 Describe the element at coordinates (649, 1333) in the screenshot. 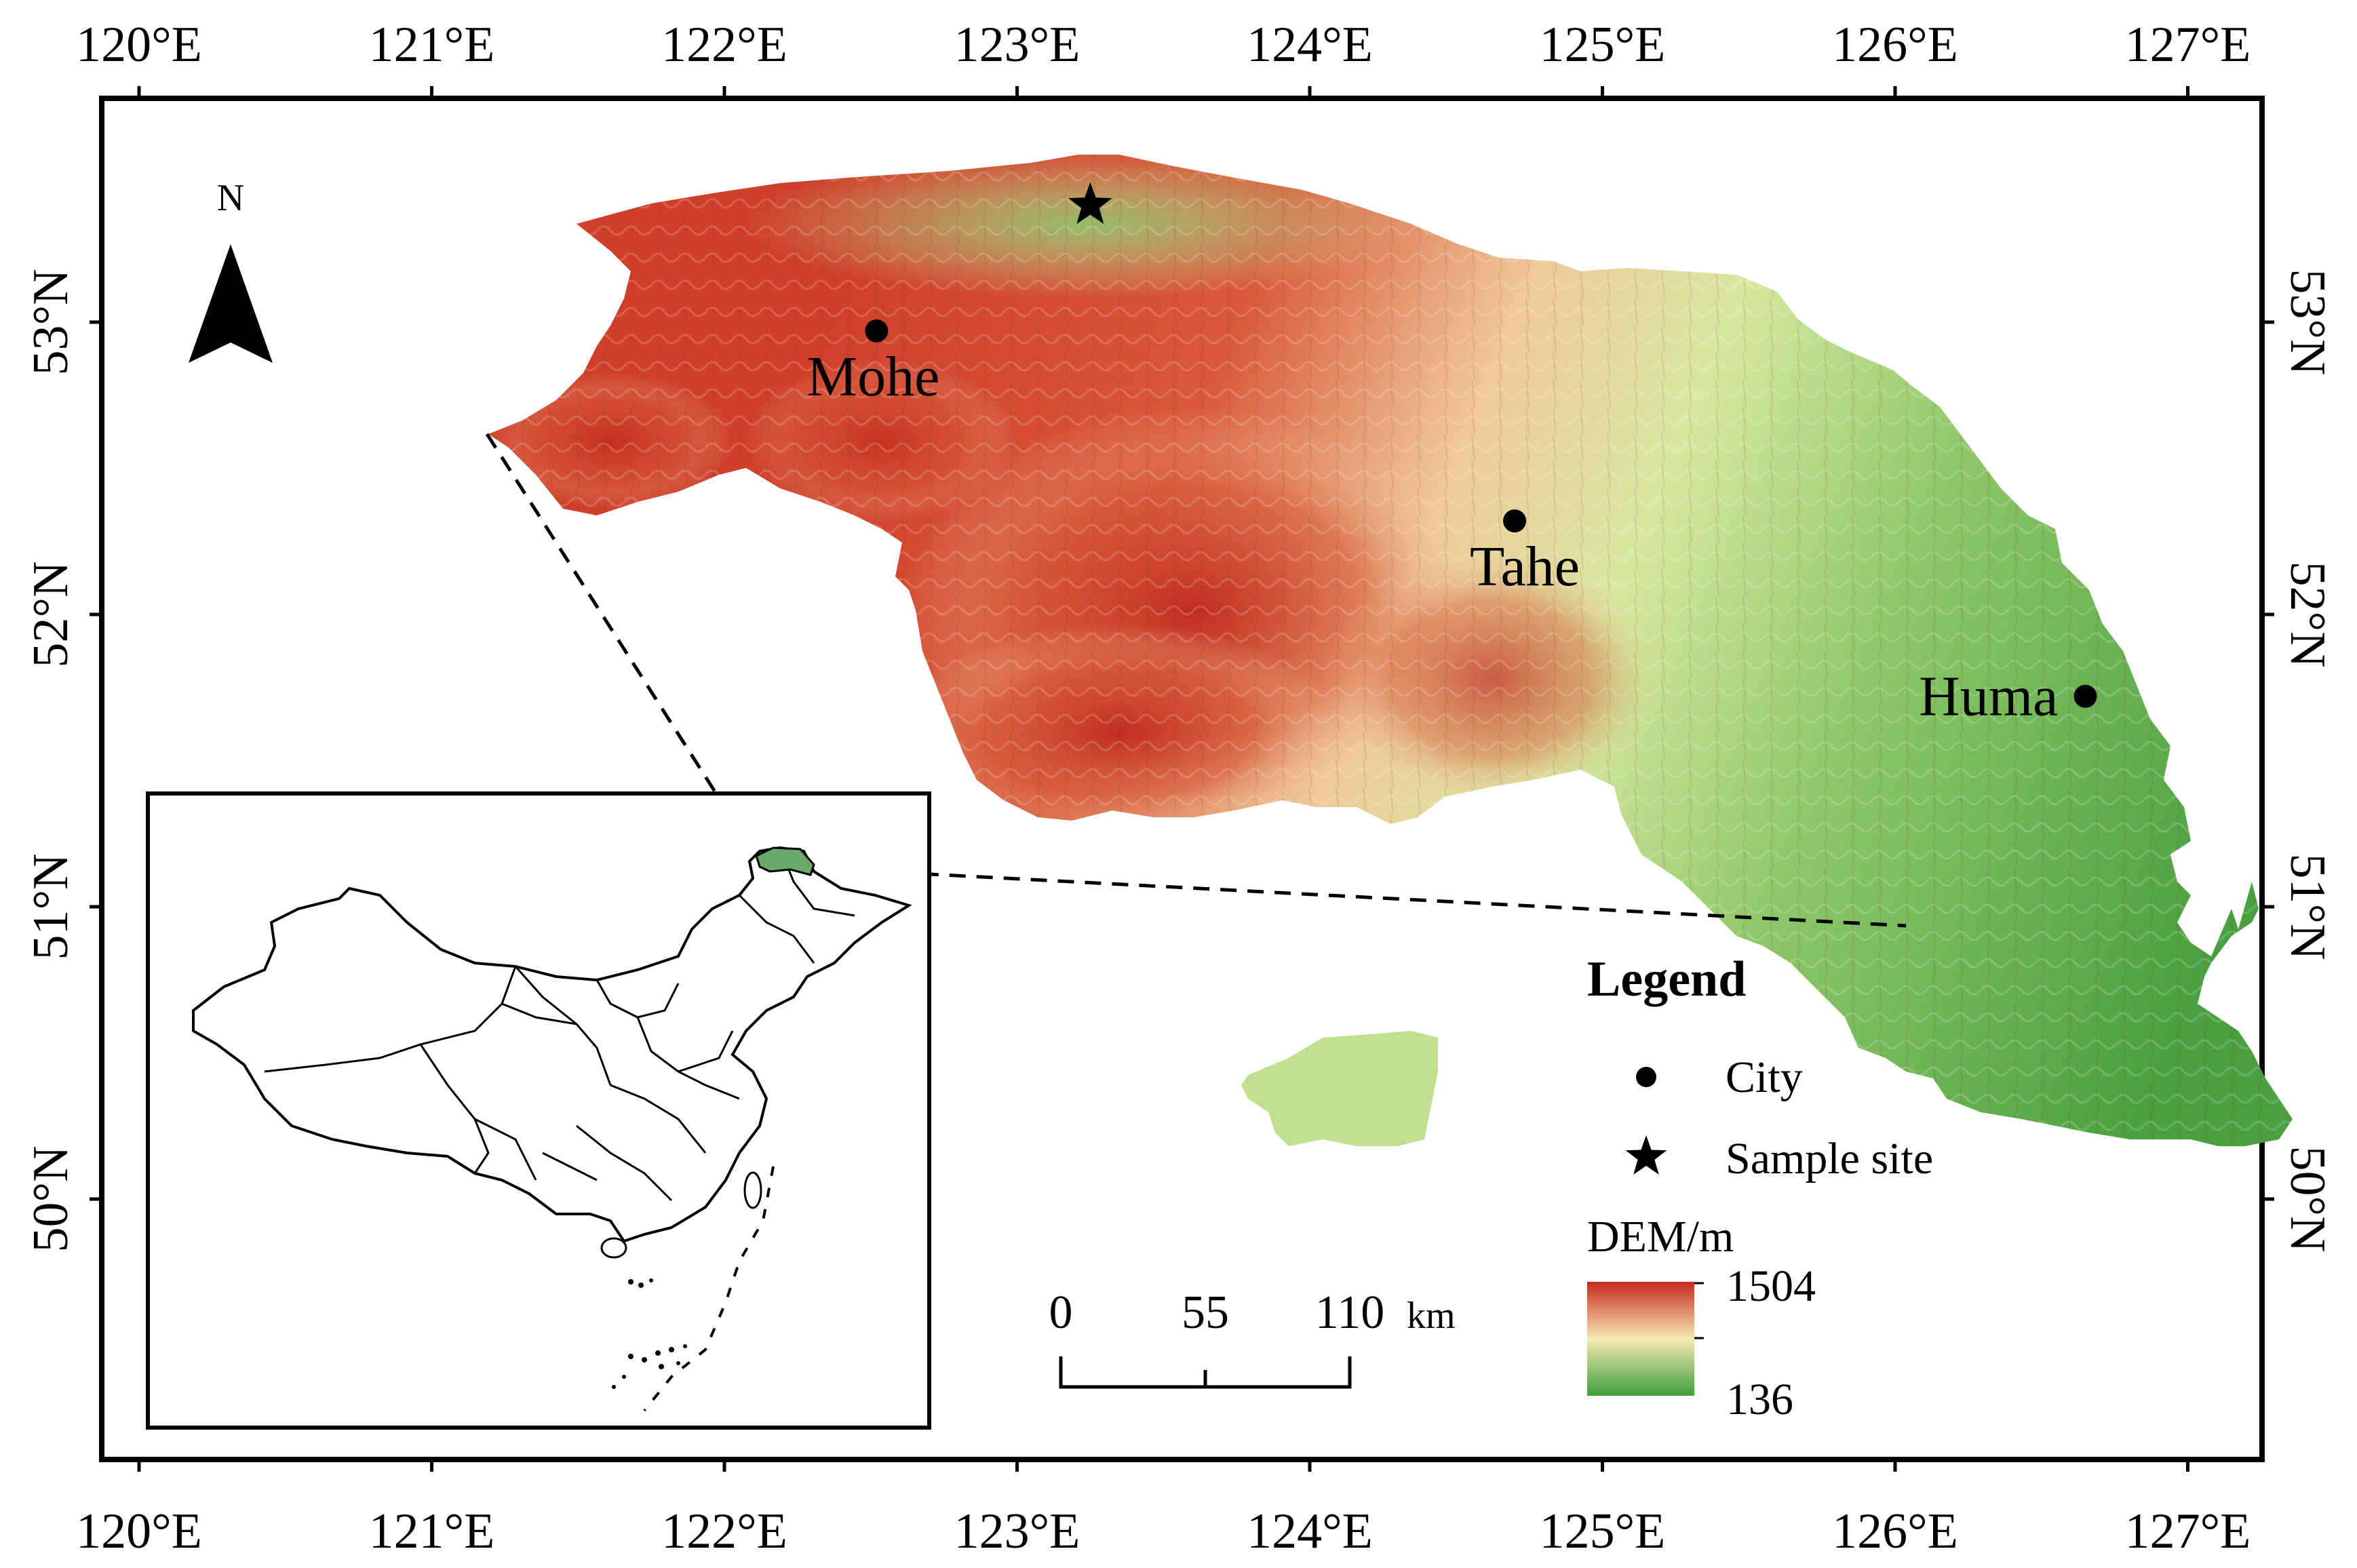

I see `south-china-sea-islands` at that location.